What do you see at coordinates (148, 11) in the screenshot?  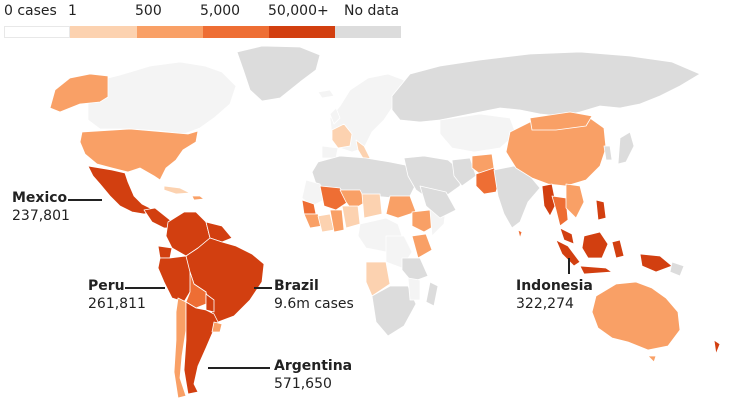 I see `legend-label-500: 500` at bounding box center [148, 11].